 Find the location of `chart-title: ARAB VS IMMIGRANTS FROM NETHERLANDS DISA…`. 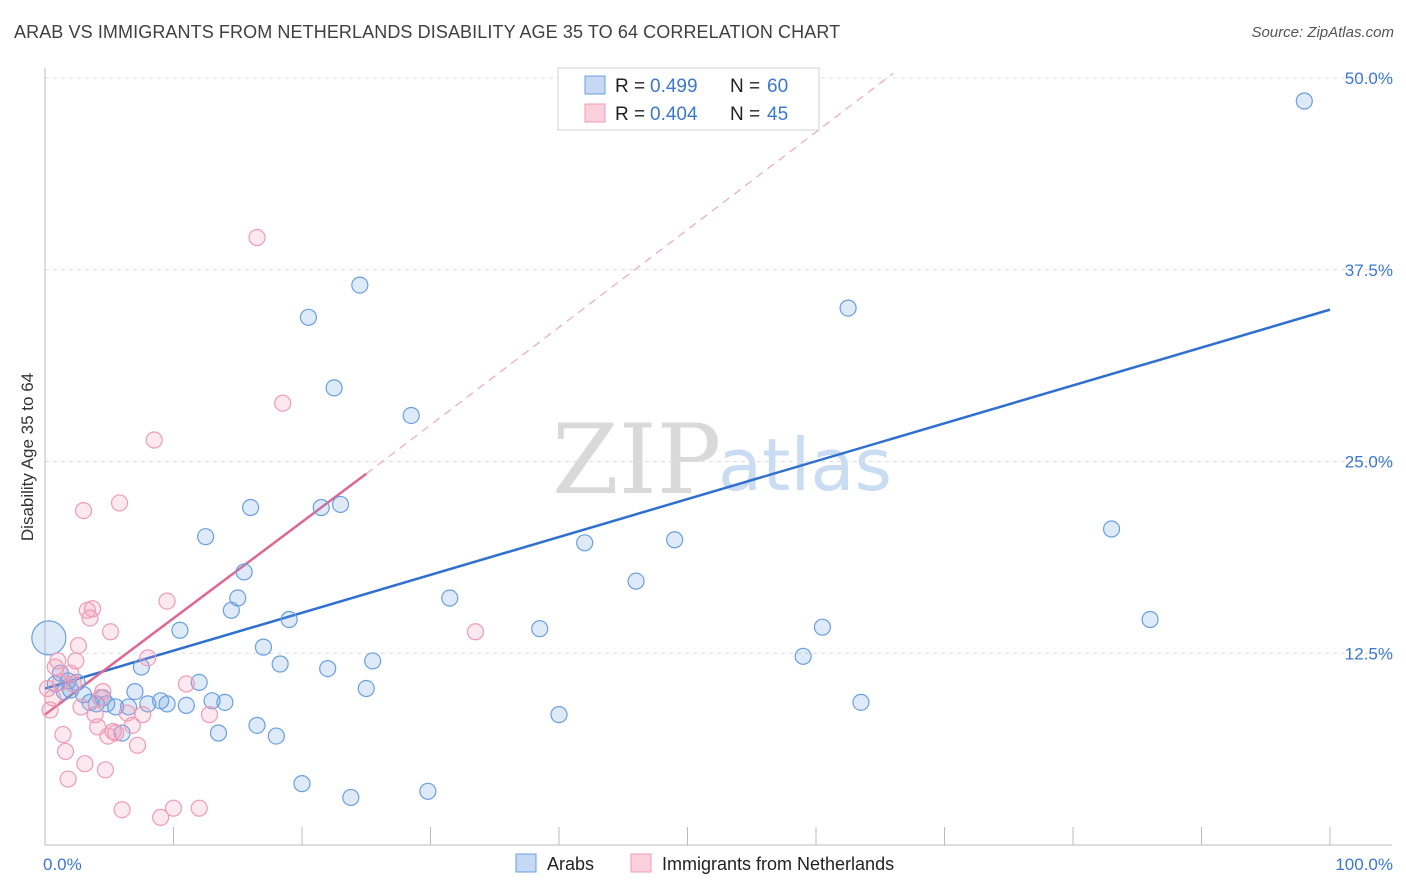

chart-title: ARAB VS IMMIGRANTS FROM NETHERLANDS DISA… is located at coordinates (427, 32).